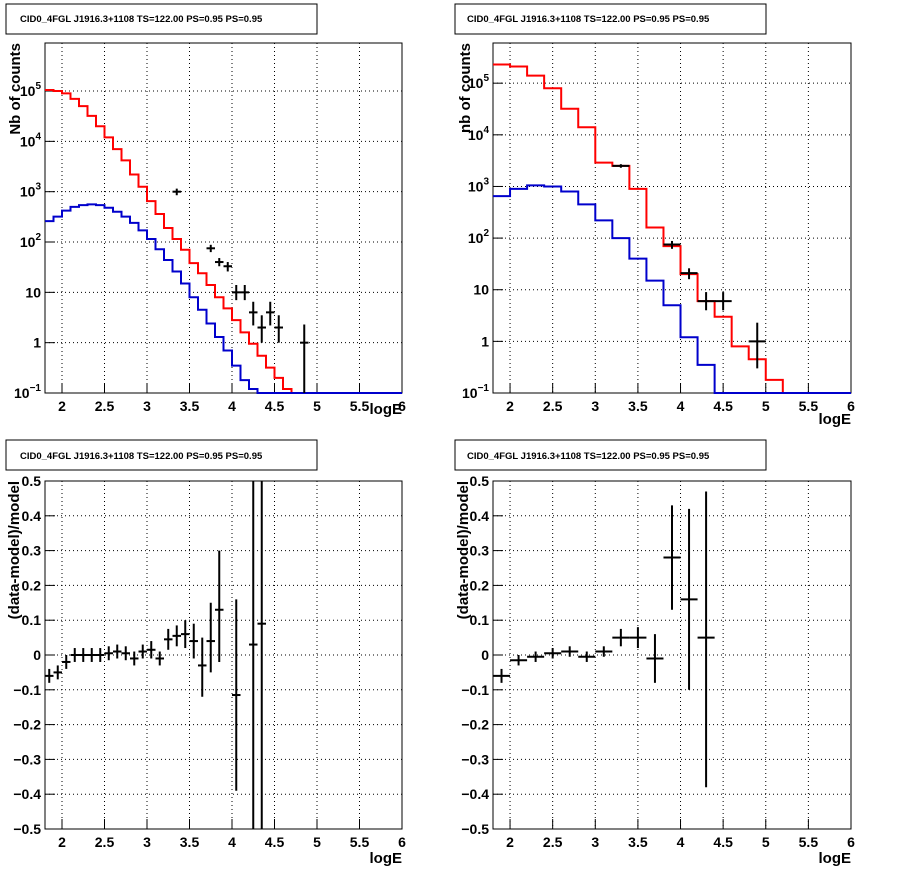 This screenshot has height=875, width=898. I want to click on y-tick-label: −0.2, so click(475, 725).